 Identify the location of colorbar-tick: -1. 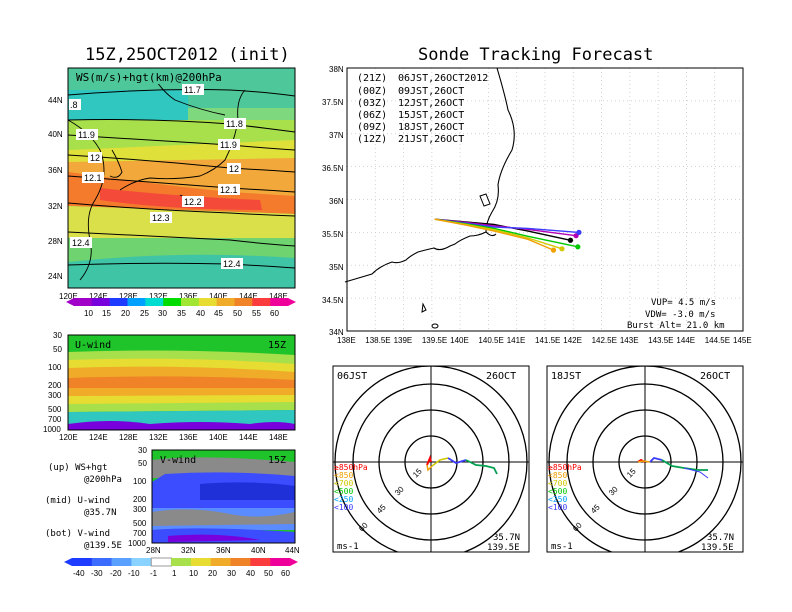
(154, 573).